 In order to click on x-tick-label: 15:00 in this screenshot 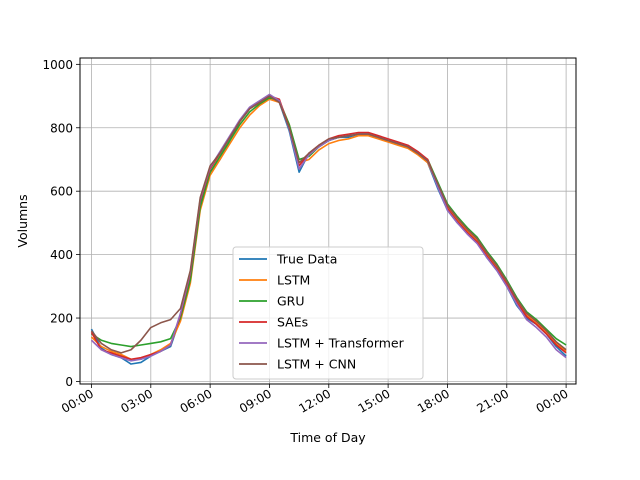, I will do `click(374, 400)`.